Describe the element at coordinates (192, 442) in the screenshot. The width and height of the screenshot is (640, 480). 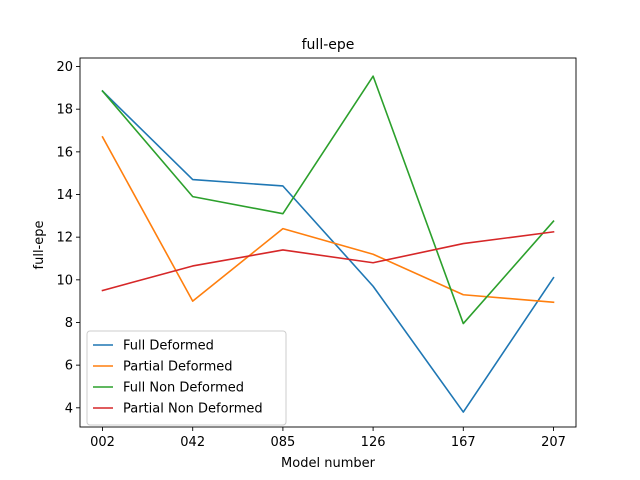
I see `x-tick-label: 042` at that location.